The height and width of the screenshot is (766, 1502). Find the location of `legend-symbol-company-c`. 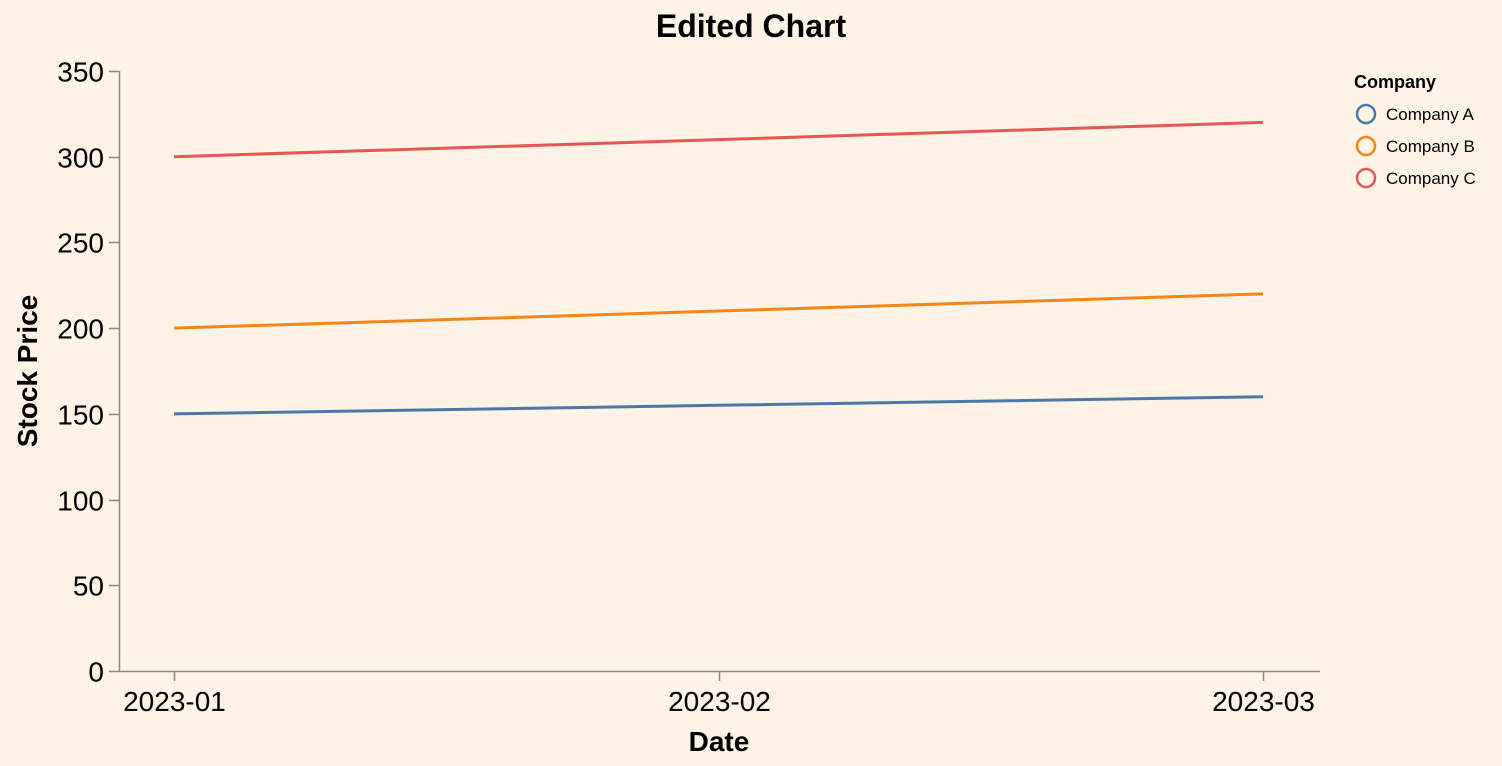

legend-symbol-company-c is located at coordinates (1366, 178).